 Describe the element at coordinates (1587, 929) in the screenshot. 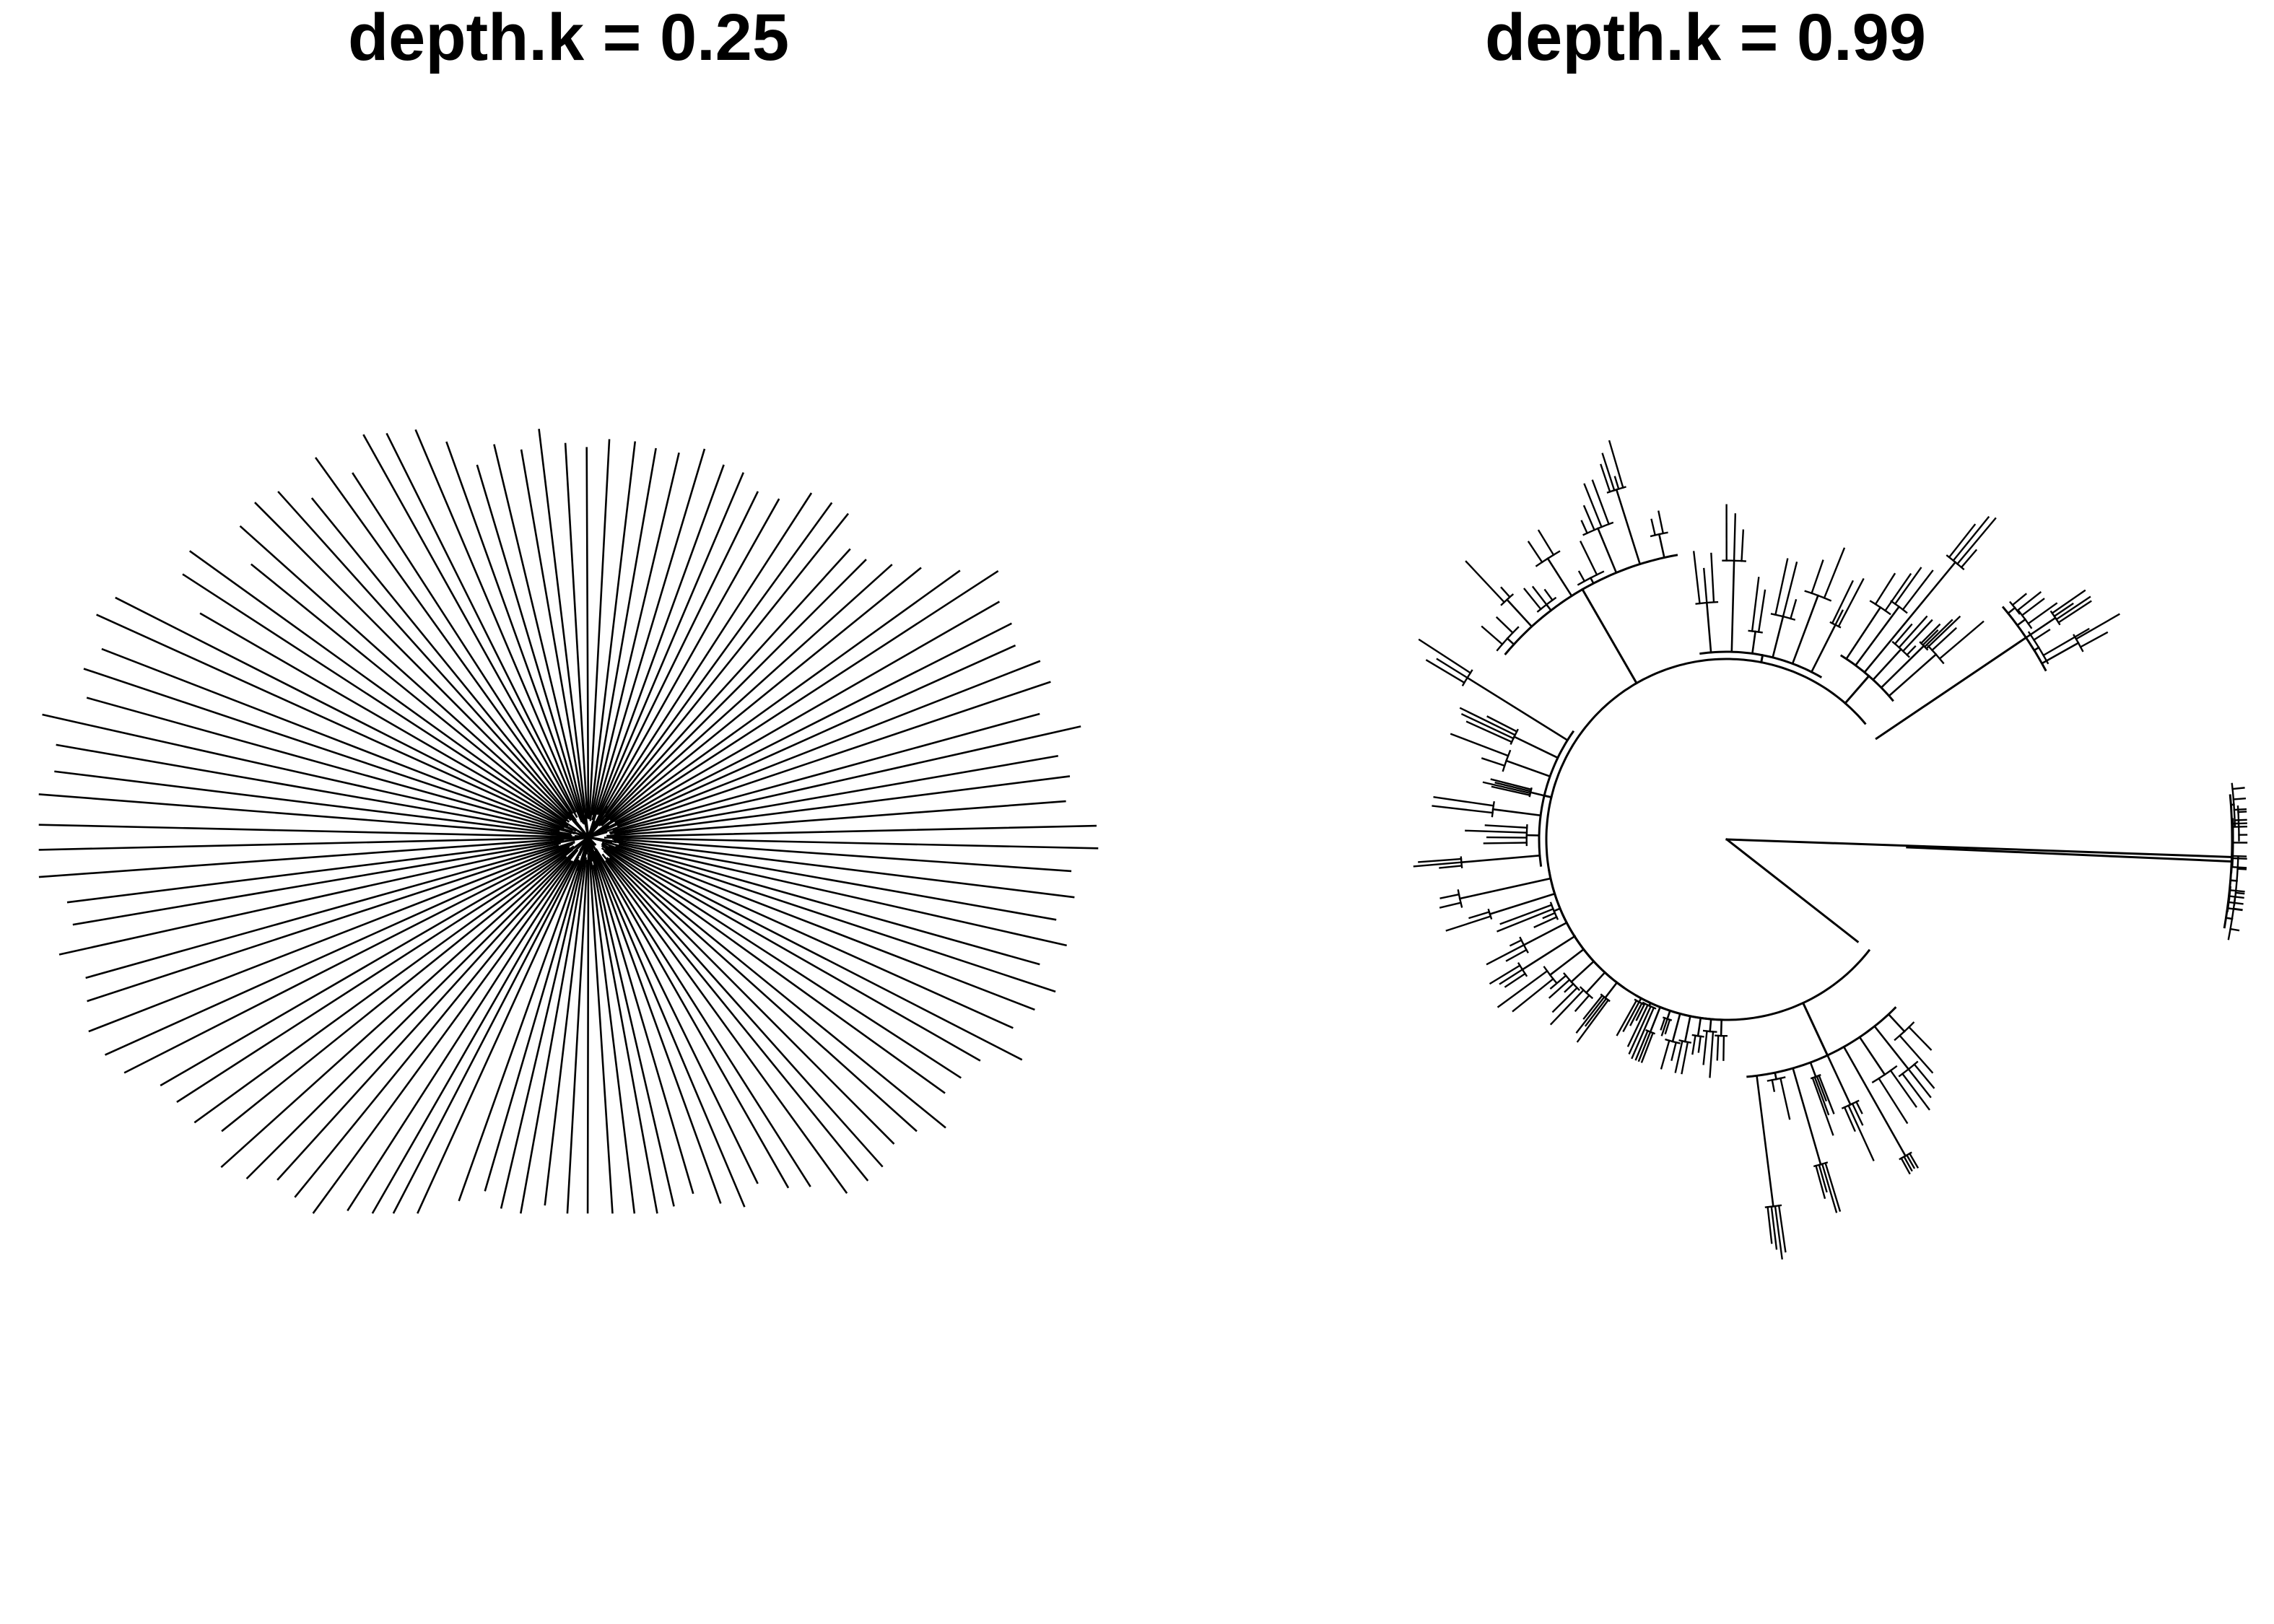

I see `clade-arc` at that location.